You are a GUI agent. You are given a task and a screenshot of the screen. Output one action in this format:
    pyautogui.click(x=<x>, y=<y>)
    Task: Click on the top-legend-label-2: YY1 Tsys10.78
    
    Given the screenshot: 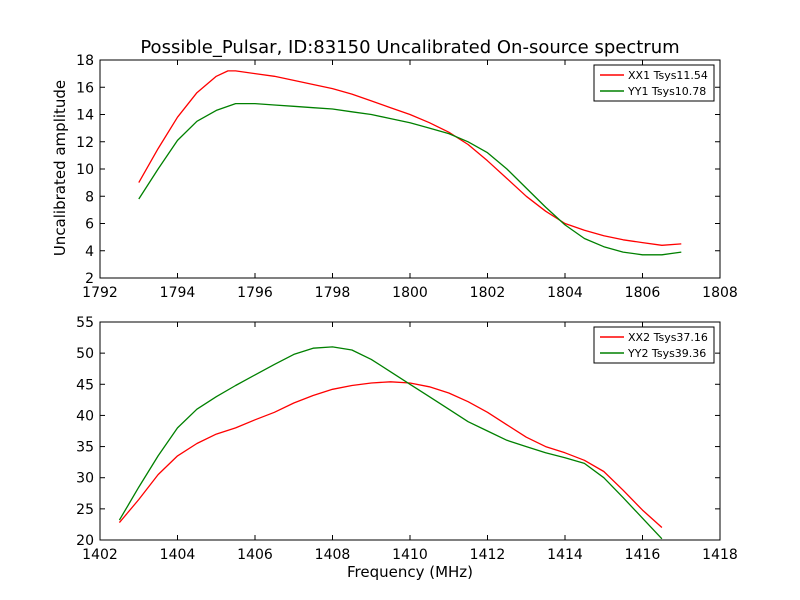 What is the action you would take?
    pyautogui.click(x=666, y=91)
    